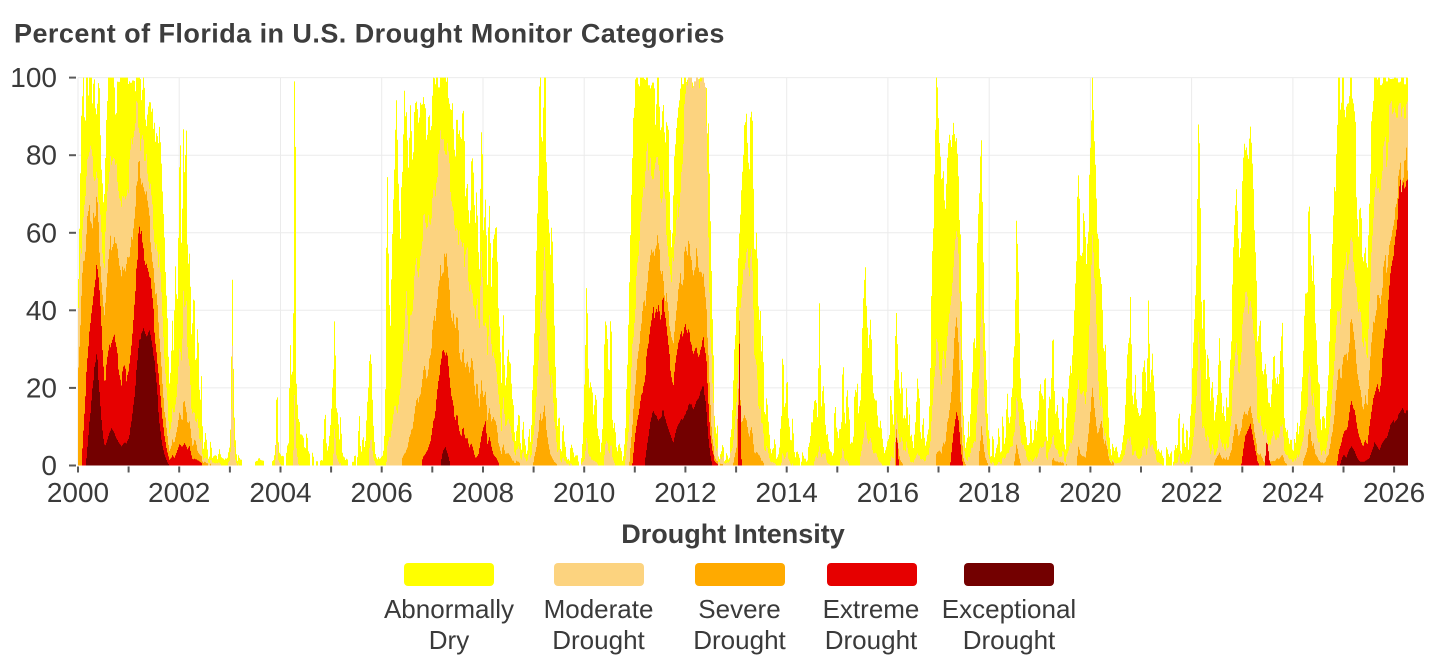 The height and width of the screenshot is (666, 1440). Describe the element at coordinates (41, 232) in the screenshot. I see `svg-text: 60` at that location.